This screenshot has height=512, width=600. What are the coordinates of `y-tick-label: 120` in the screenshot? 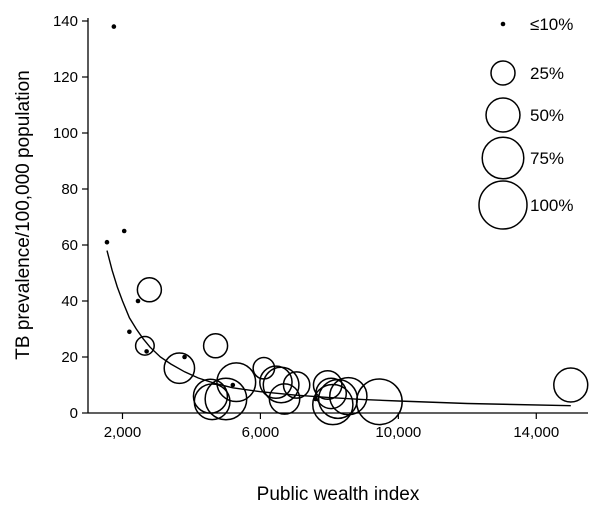 It's located at (65, 77).